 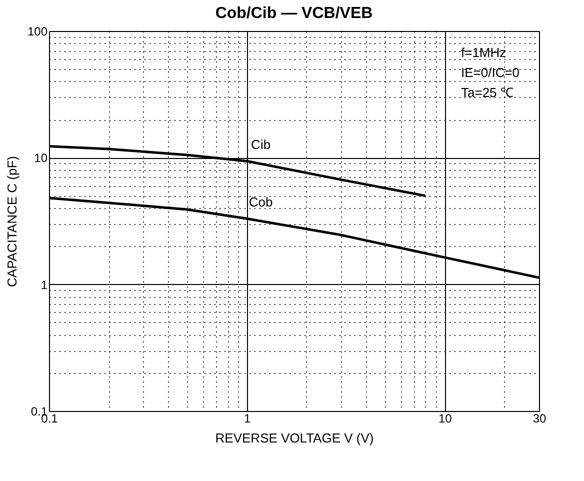 What do you see at coordinates (260, 202) in the screenshot?
I see `series-label: Cob` at bounding box center [260, 202].